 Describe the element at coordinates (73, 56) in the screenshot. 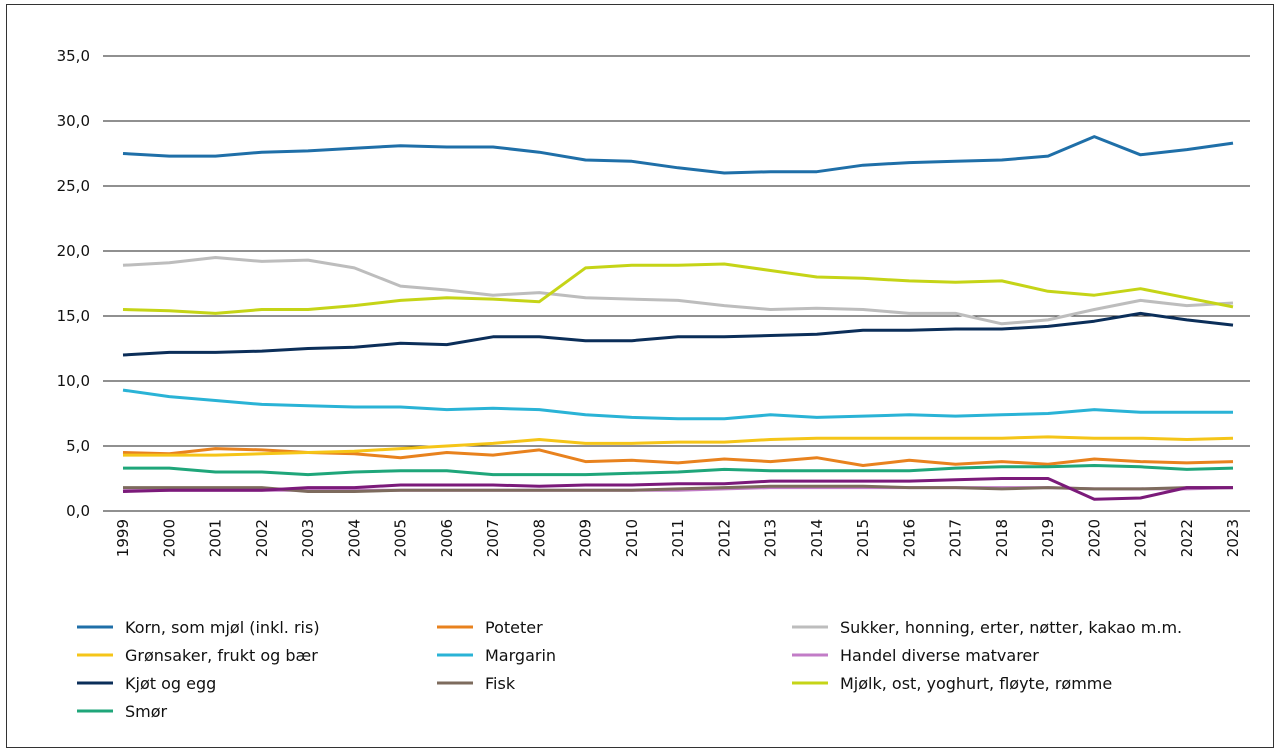

I see `y-tick-label: 35,0` at that location.